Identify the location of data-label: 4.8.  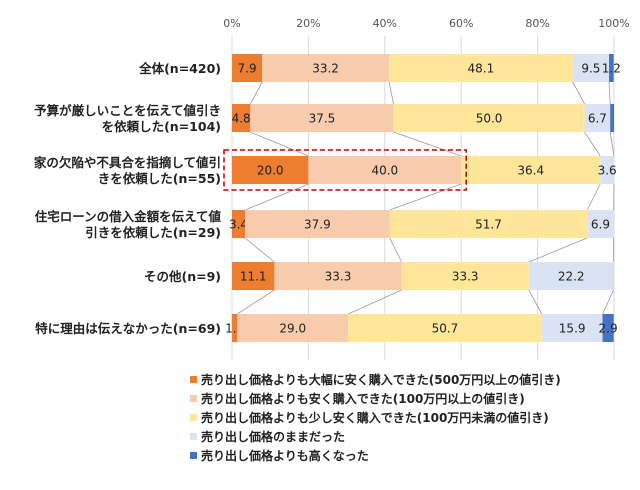
(241, 119).